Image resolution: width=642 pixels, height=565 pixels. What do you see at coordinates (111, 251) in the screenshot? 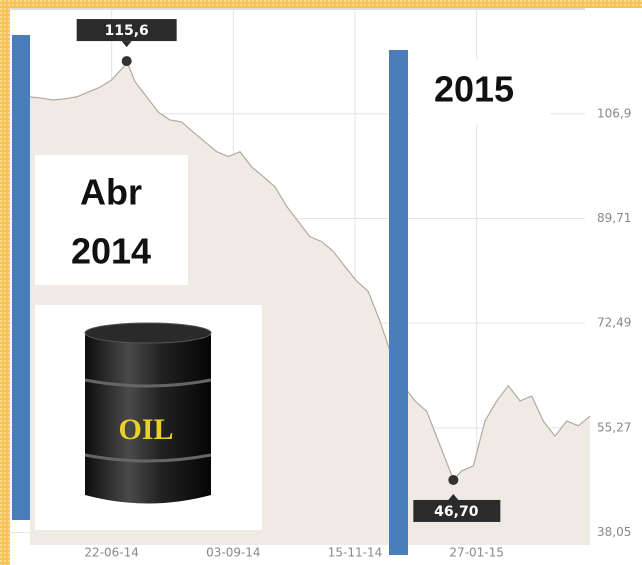
I see `annotation: 2014` at bounding box center [111, 251].